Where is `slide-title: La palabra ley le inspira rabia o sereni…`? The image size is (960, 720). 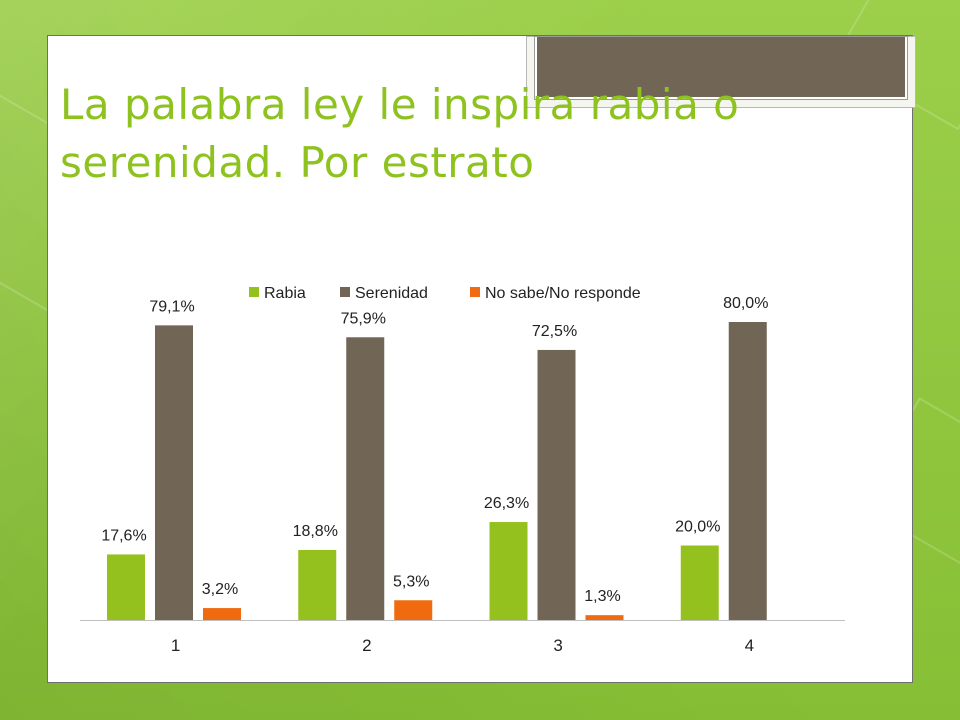
slide-title: La palabra ley le inspira rabia o sereni… is located at coordinates (430, 134).